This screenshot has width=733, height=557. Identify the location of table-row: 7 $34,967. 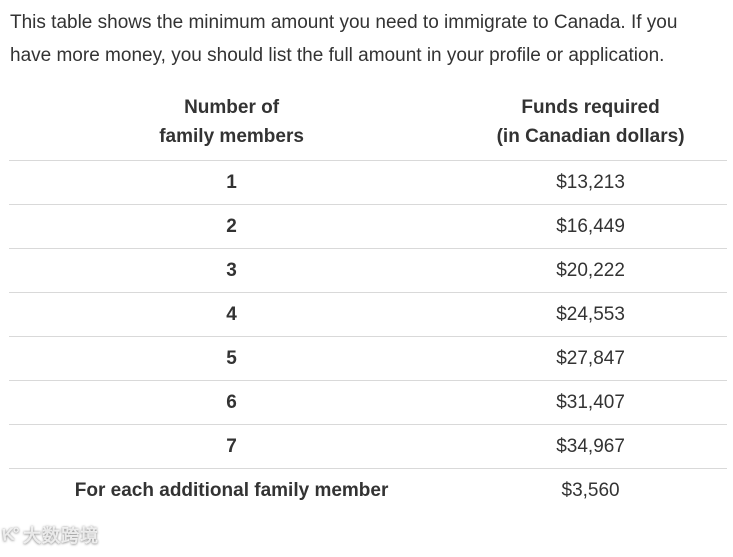
(368, 446).